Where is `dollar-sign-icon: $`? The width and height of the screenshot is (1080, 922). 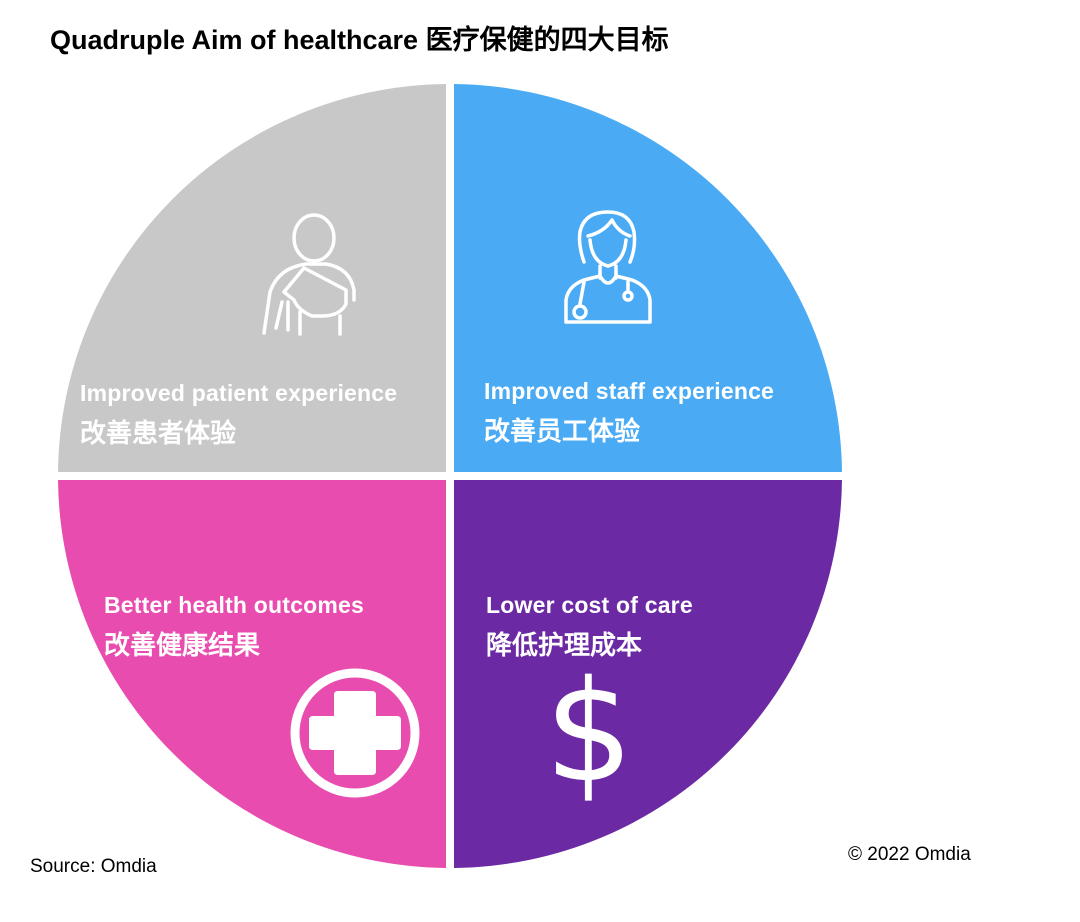
dollar-sign-icon: $ is located at coordinates (588, 732).